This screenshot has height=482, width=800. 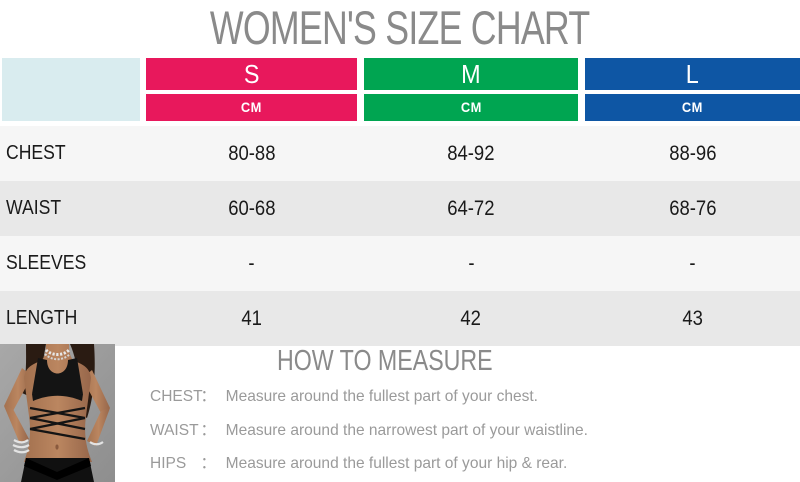 What do you see at coordinates (174, 430) in the screenshot?
I see `measure-label-waist: WAIST` at bounding box center [174, 430].